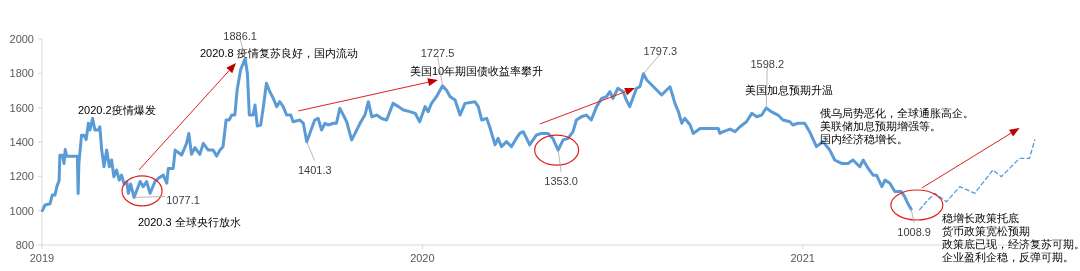 This screenshot has height=271, width=1080. I want to click on annotation: 政策底已现，经济复苏可期。, so click(1011, 244).